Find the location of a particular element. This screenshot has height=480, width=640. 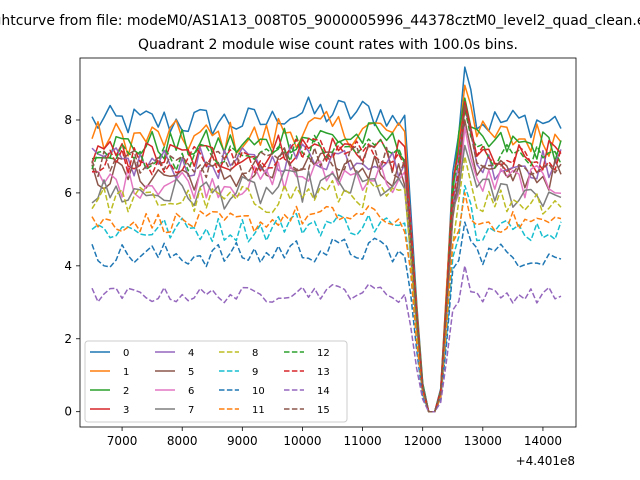

legend-label-0: 0 is located at coordinates (126, 353).